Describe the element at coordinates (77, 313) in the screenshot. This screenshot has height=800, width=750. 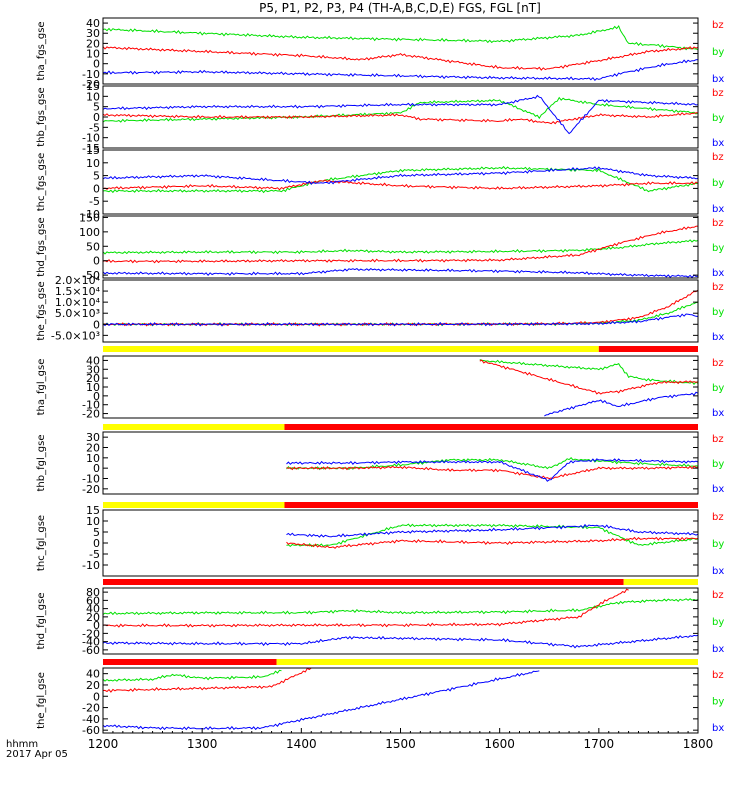
I see `y-tick-label: 5.0×10³` at that location.